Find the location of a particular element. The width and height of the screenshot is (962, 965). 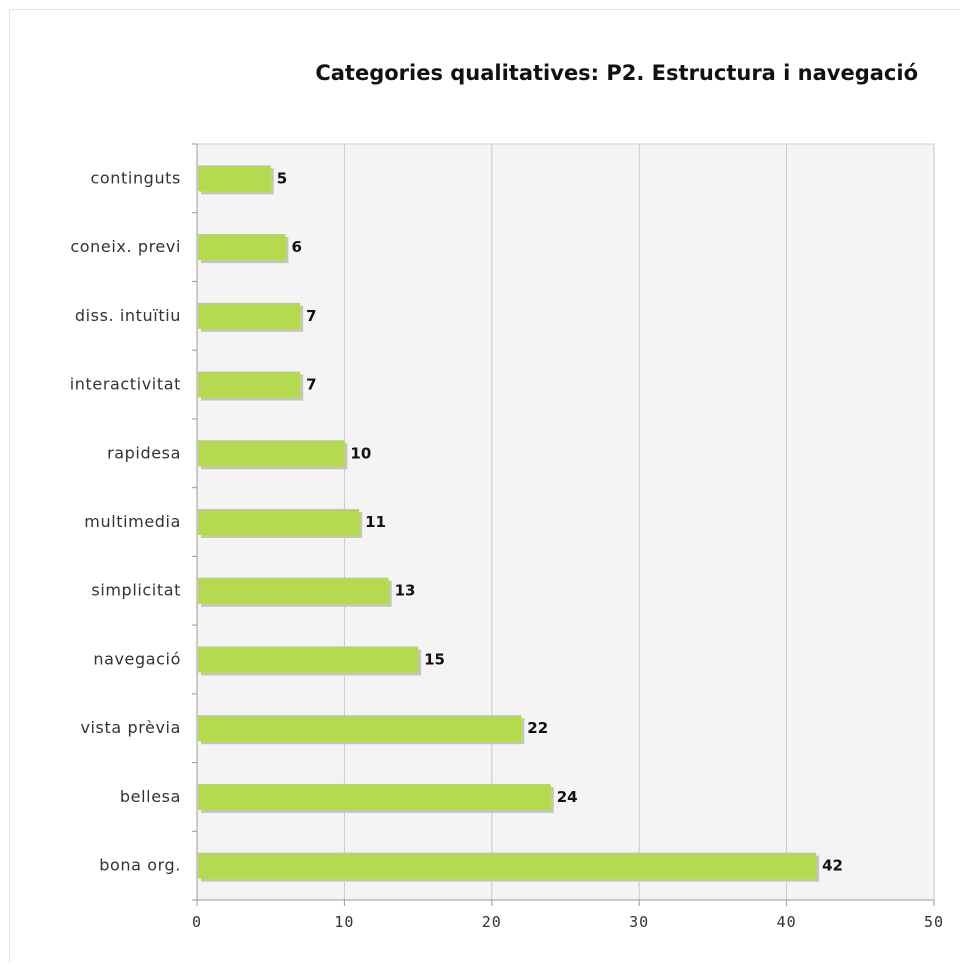

x-tick-label: 30 is located at coordinates (639, 922).